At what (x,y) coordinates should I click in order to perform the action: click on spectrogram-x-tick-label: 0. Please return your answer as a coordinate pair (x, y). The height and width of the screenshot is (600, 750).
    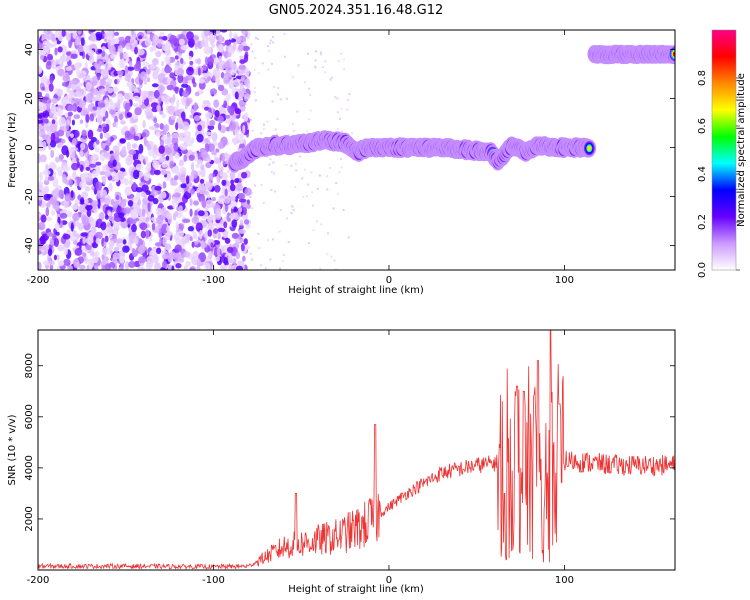
    Looking at the image, I should click on (389, 280).